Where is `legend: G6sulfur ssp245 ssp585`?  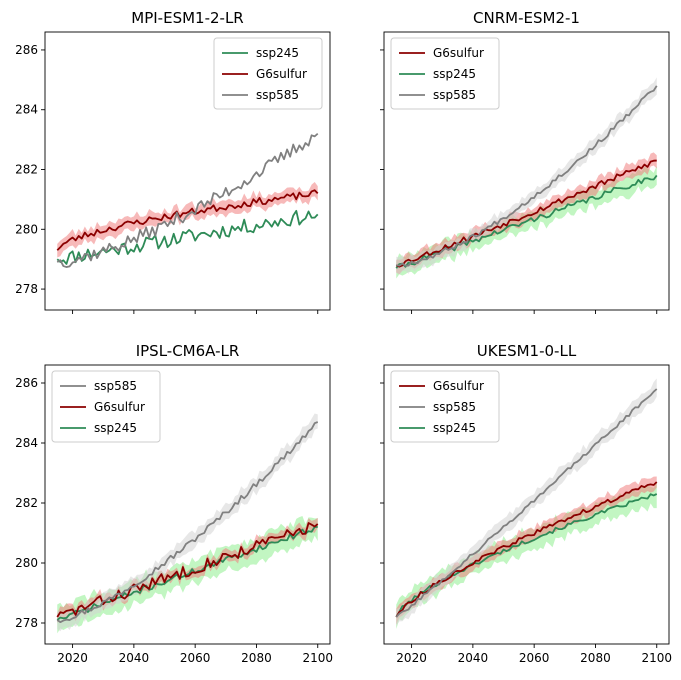 legend: G6sulfur ssp245 ssp585 is located at coordinates (445, 73).